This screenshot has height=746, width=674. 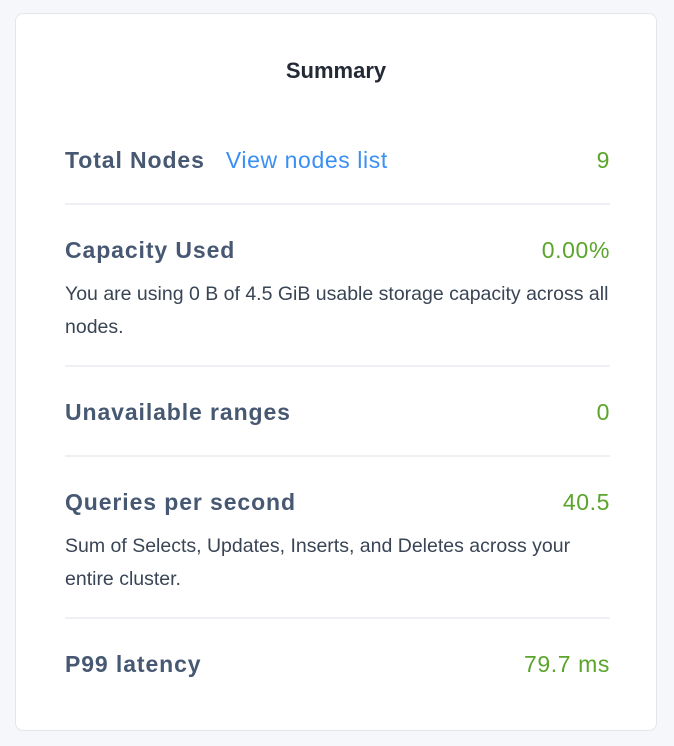 What do you see at coordinates (603, 411) in the screenshot?
I see `unavailable-ranges-value: 0` at bounding box center [603, 411].